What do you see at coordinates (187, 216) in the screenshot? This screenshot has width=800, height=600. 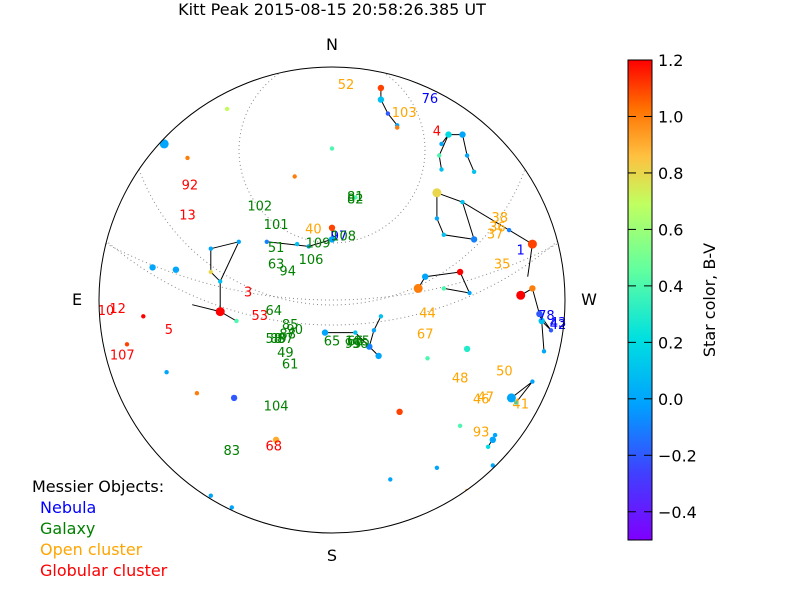 I see `messier-label: 13` at bounding box center [187, 216].